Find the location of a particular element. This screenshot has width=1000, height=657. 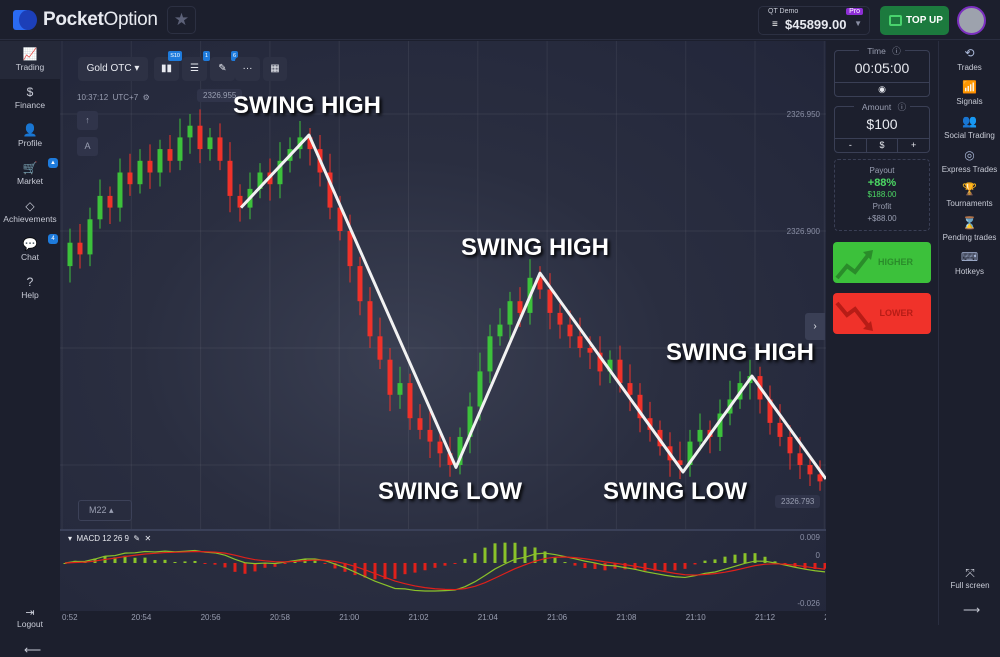

sidebar-item-finance: $ Finance is located at coordinates (30, 98).